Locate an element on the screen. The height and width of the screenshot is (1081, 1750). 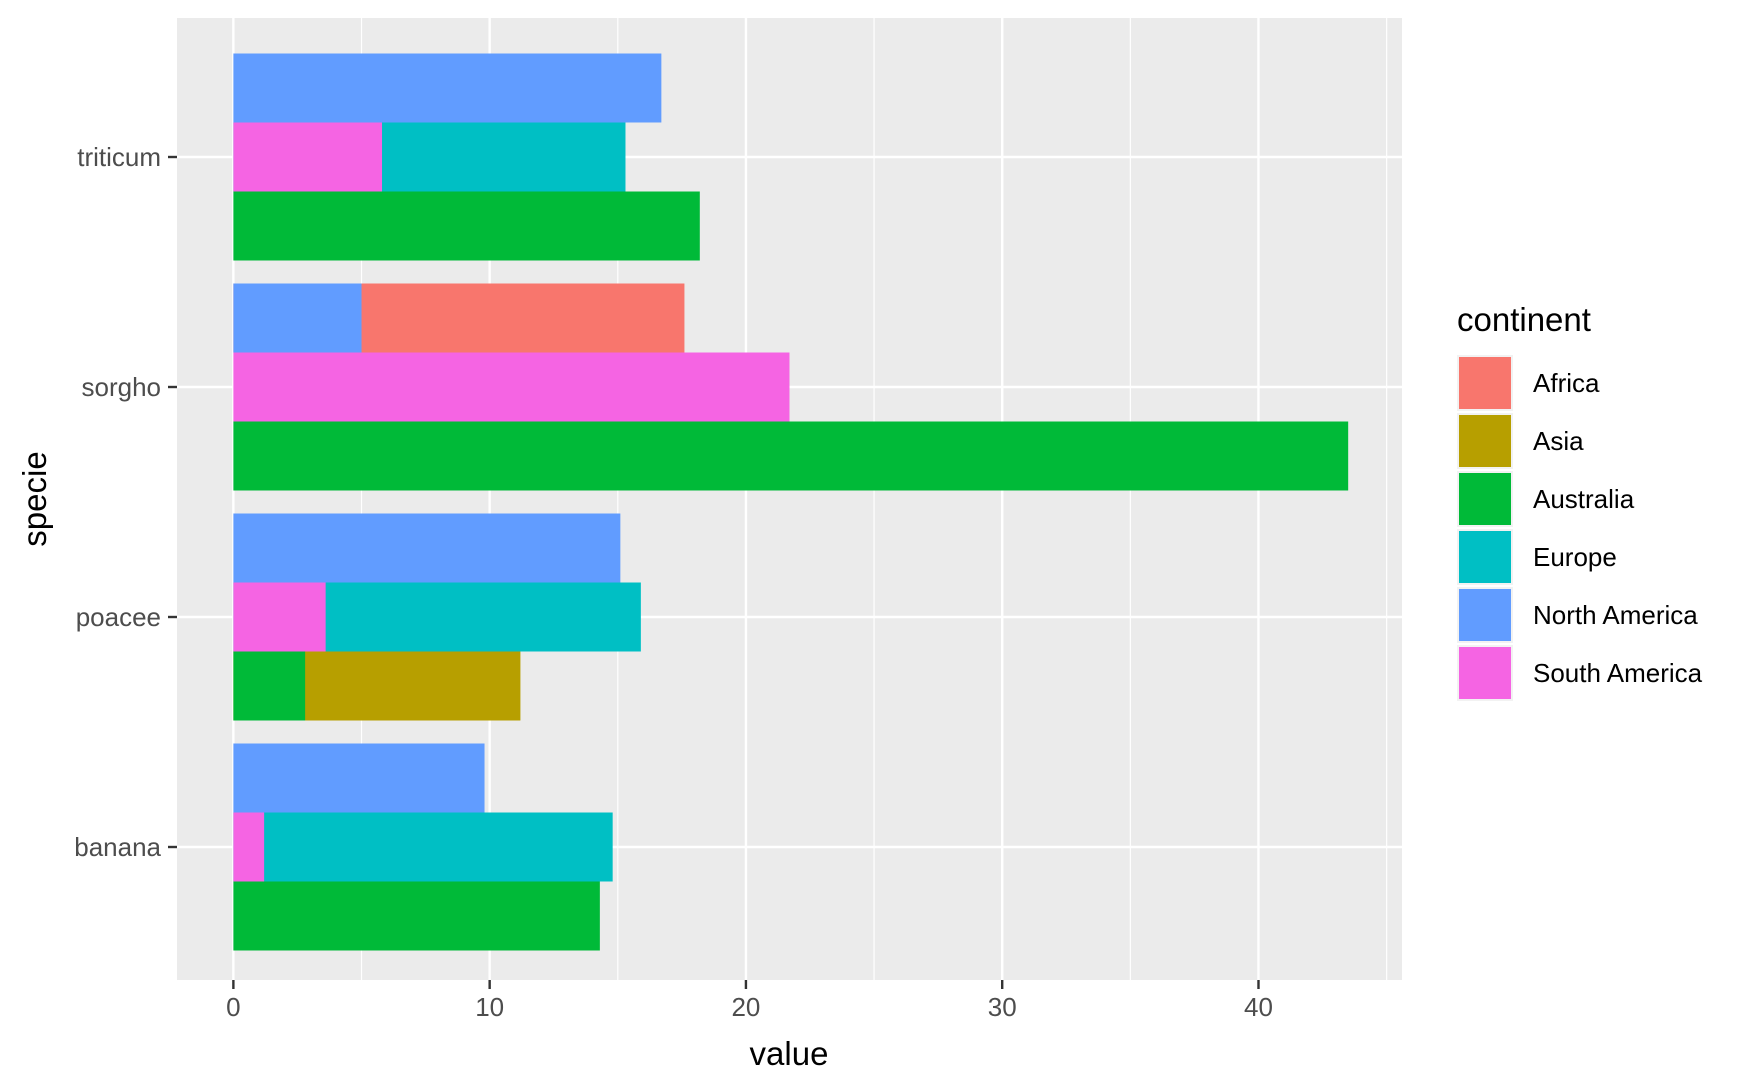
legend-label: Europe is located at coordinates (1575, 557).